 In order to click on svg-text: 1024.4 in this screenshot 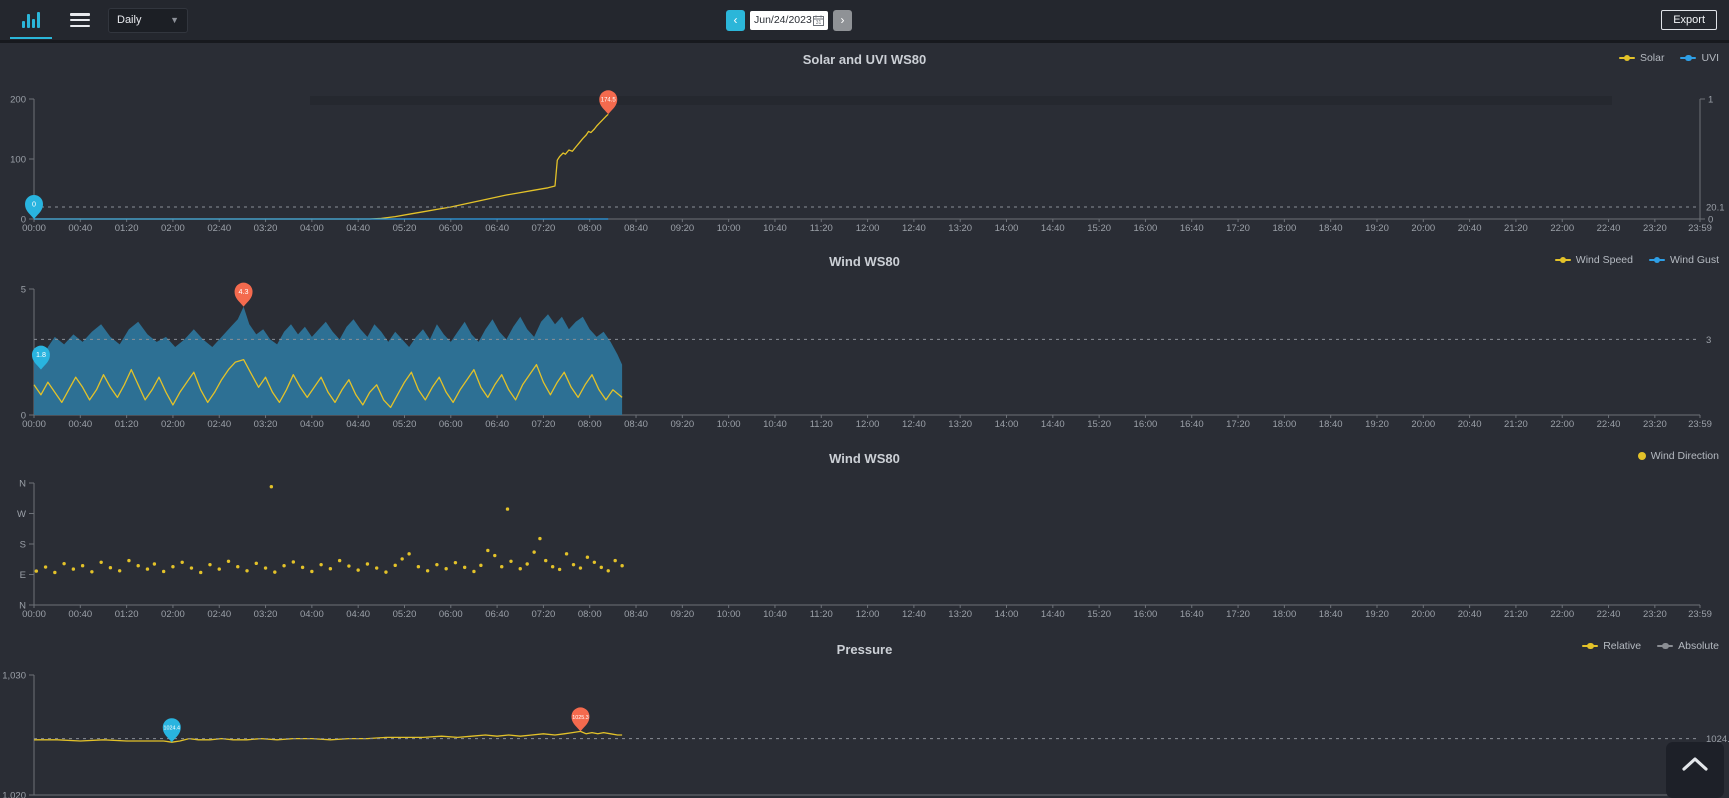, I will do `click(172, 729)`.